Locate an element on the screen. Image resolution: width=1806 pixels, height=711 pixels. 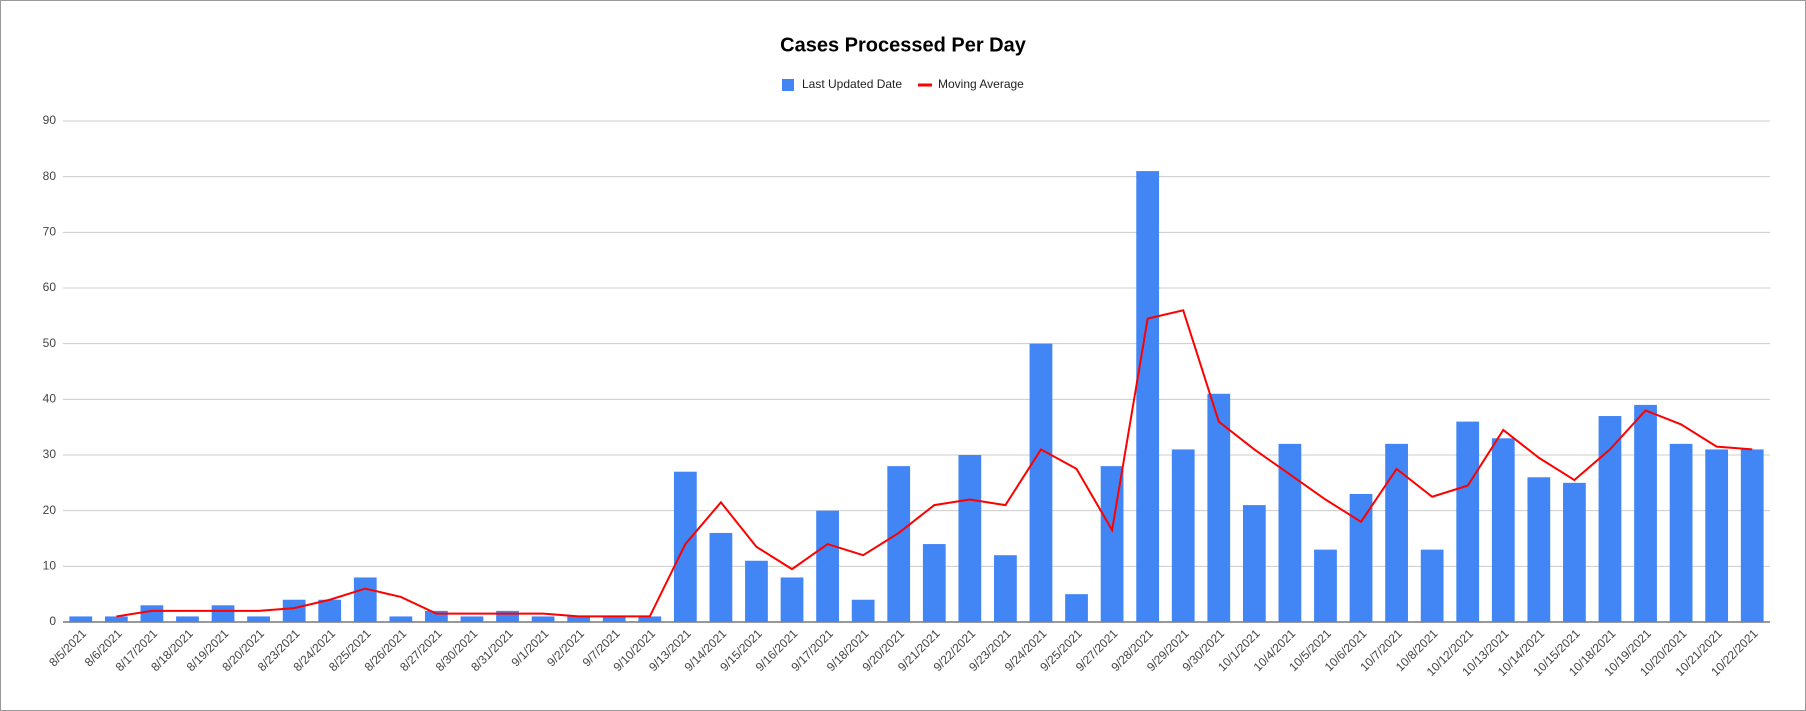
legend-label: Moving Average is located at coordinates (981, 84).